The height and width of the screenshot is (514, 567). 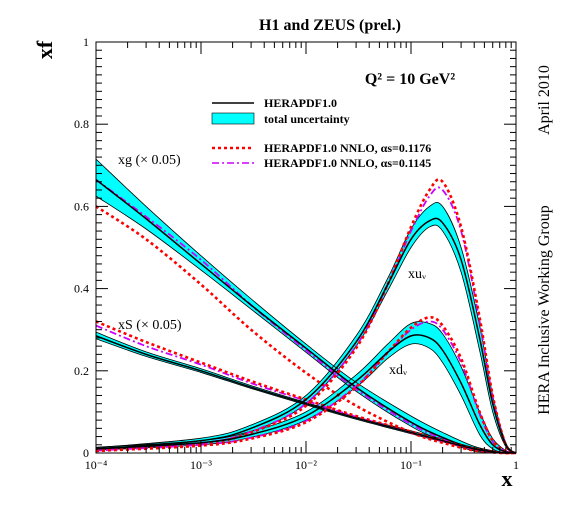 What do you see at coordinates (544, 100) in the screenshot?
I see `right-label-top: April 2010` at bounding box center [544, 100].